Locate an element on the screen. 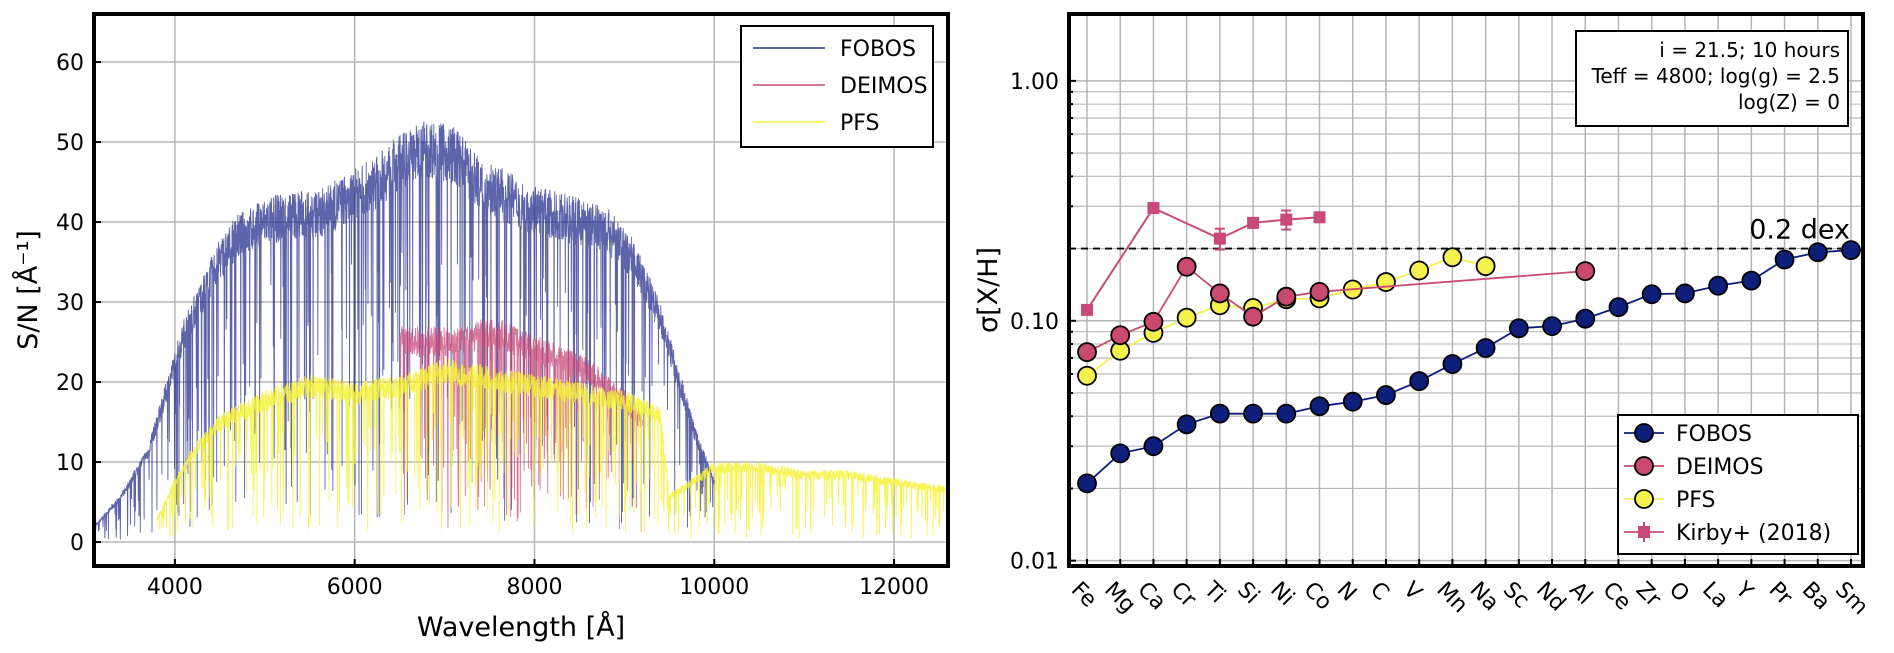  sn-y-tick-label: 50 is located at coordinates (70, 143).